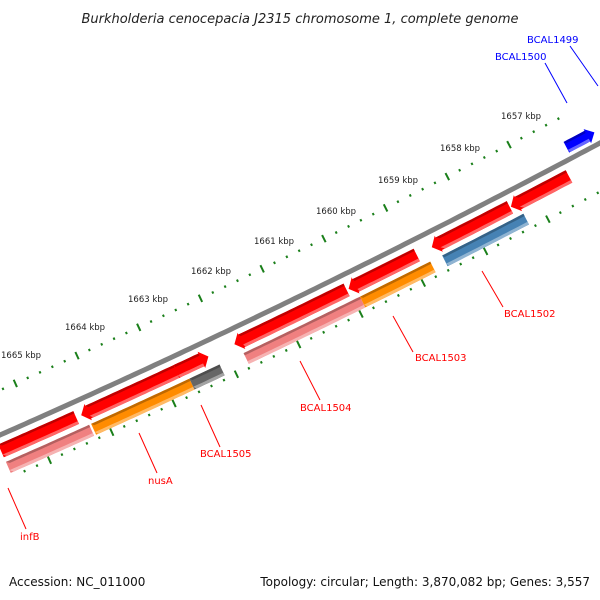 This screenshot has height=600, width=600. Describe the element at coordinates (530, 314) in the screenshot. I see `gene-label-bcal1502: BCAL1502` at that location.